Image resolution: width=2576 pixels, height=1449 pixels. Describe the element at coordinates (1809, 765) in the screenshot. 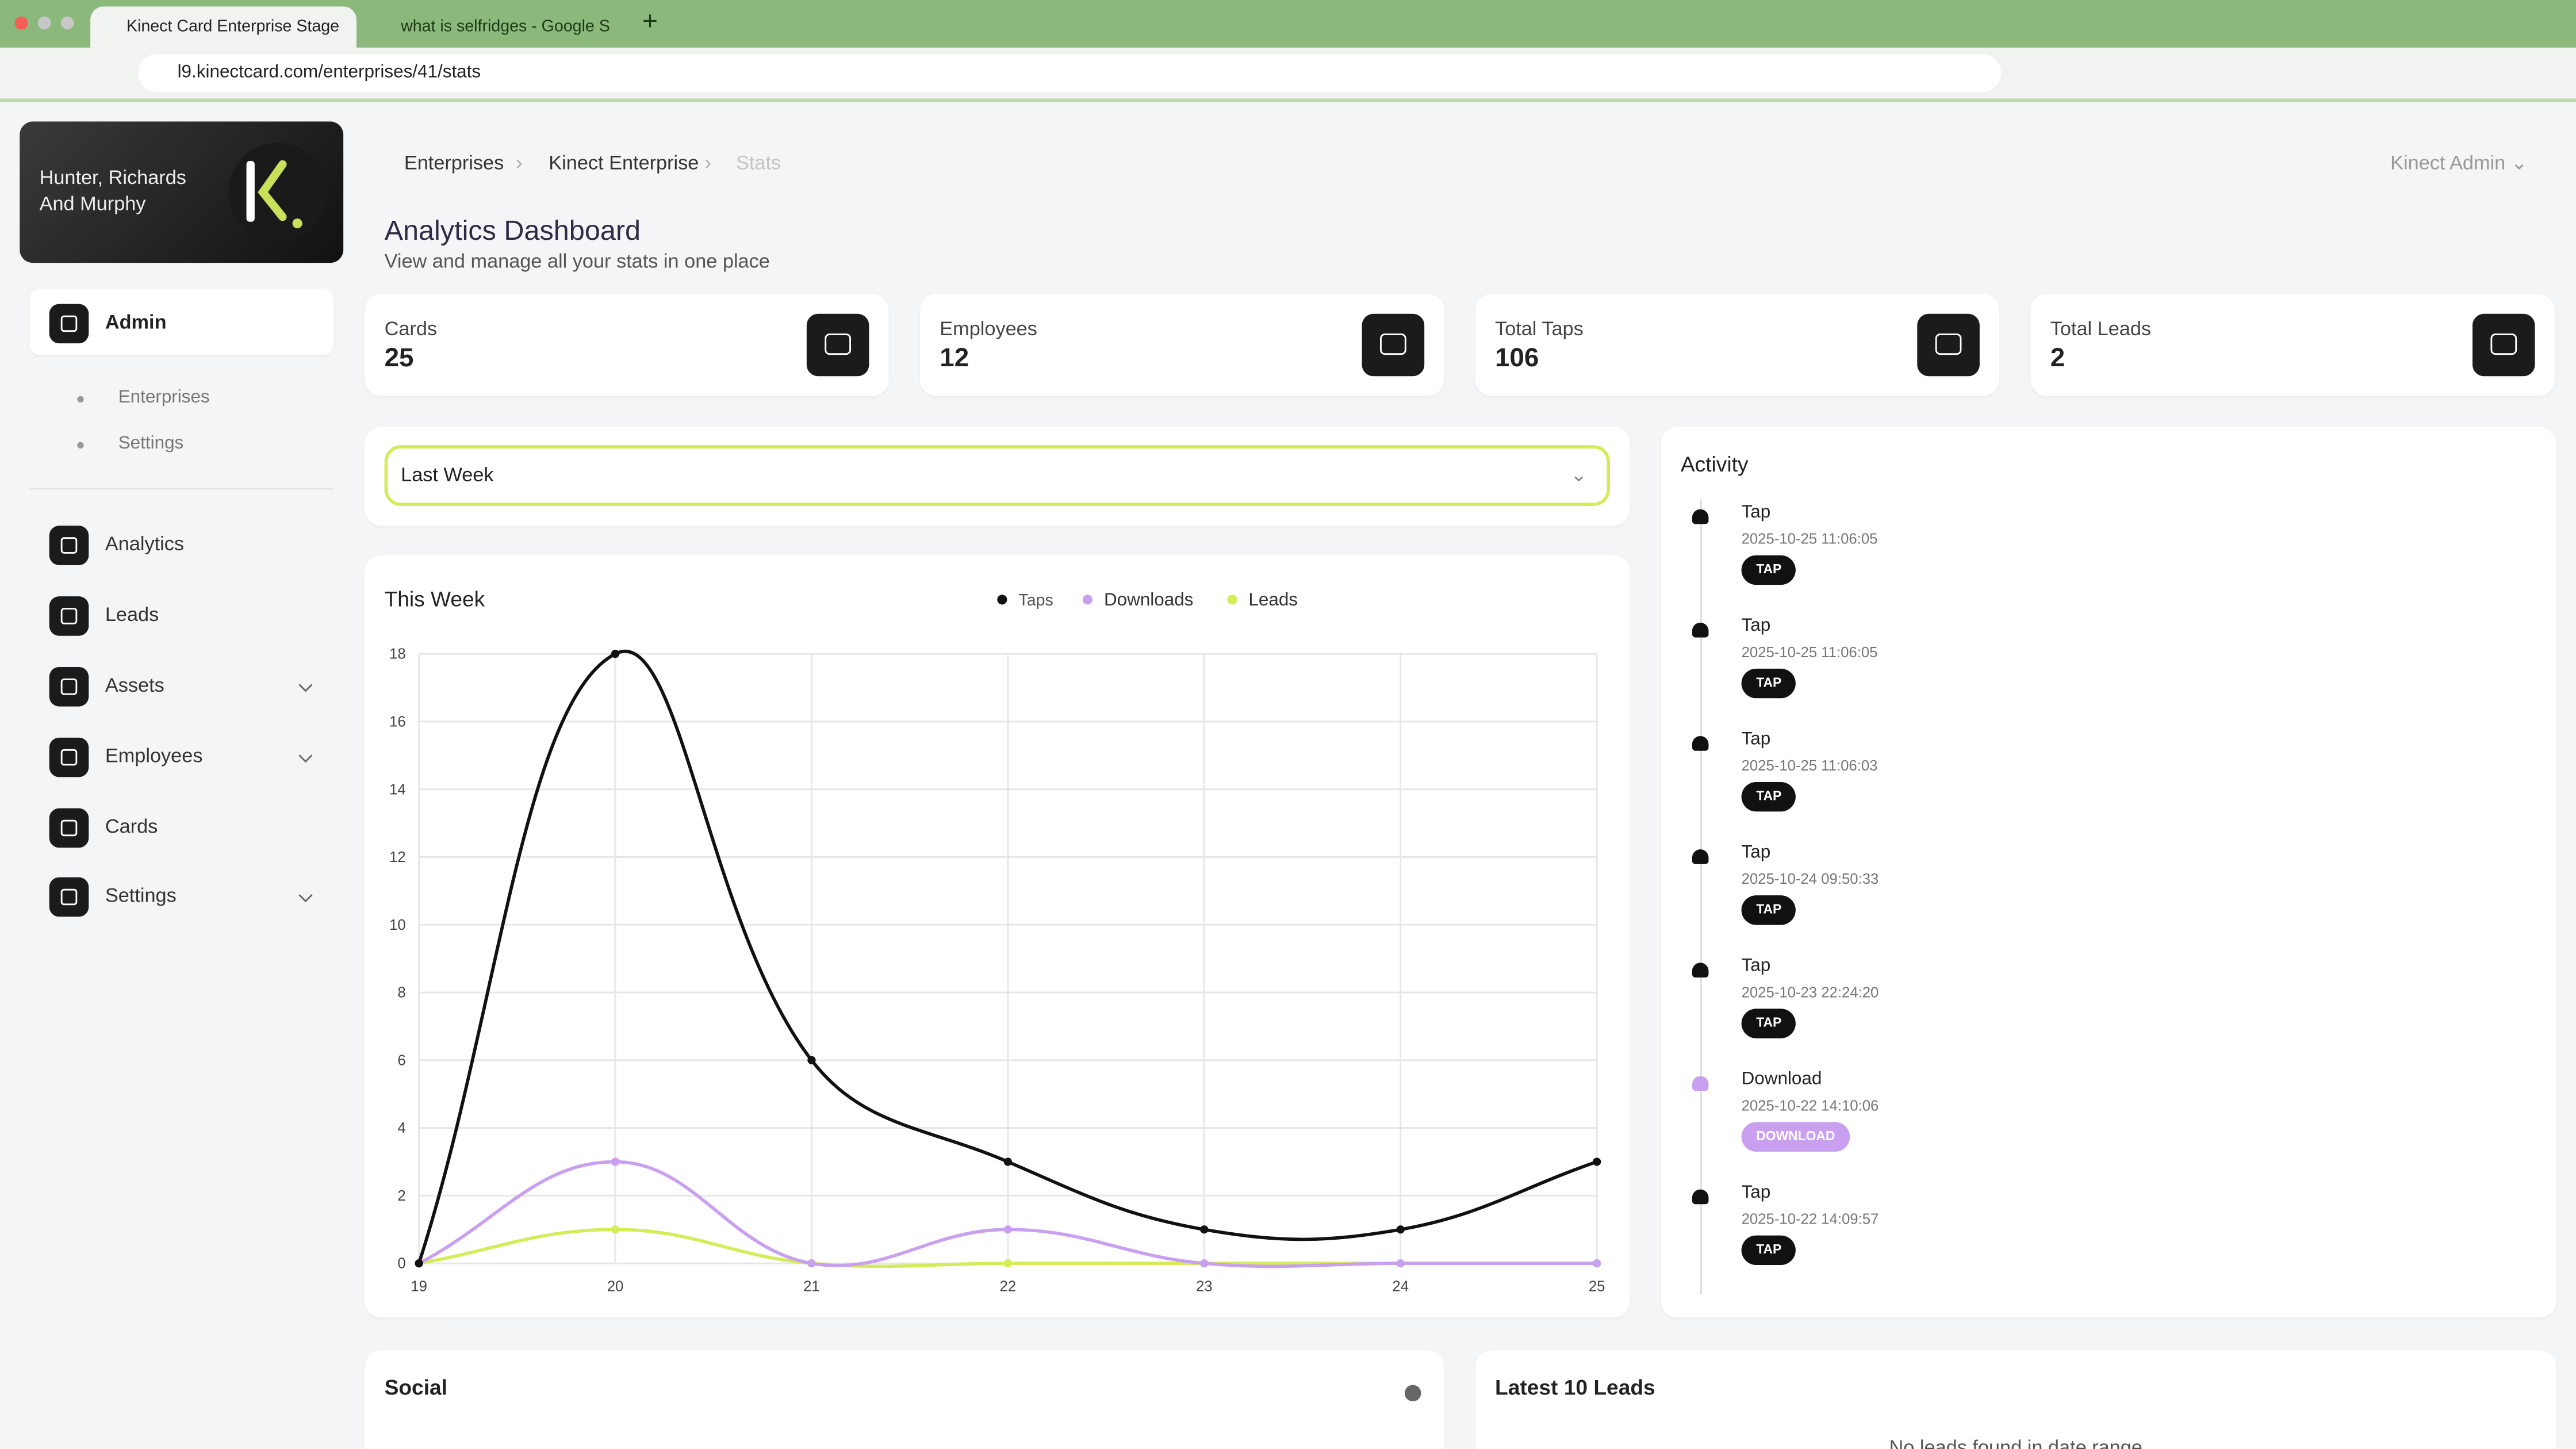

I see `activity-time: 2025-10-25 11:06:03` at that location.